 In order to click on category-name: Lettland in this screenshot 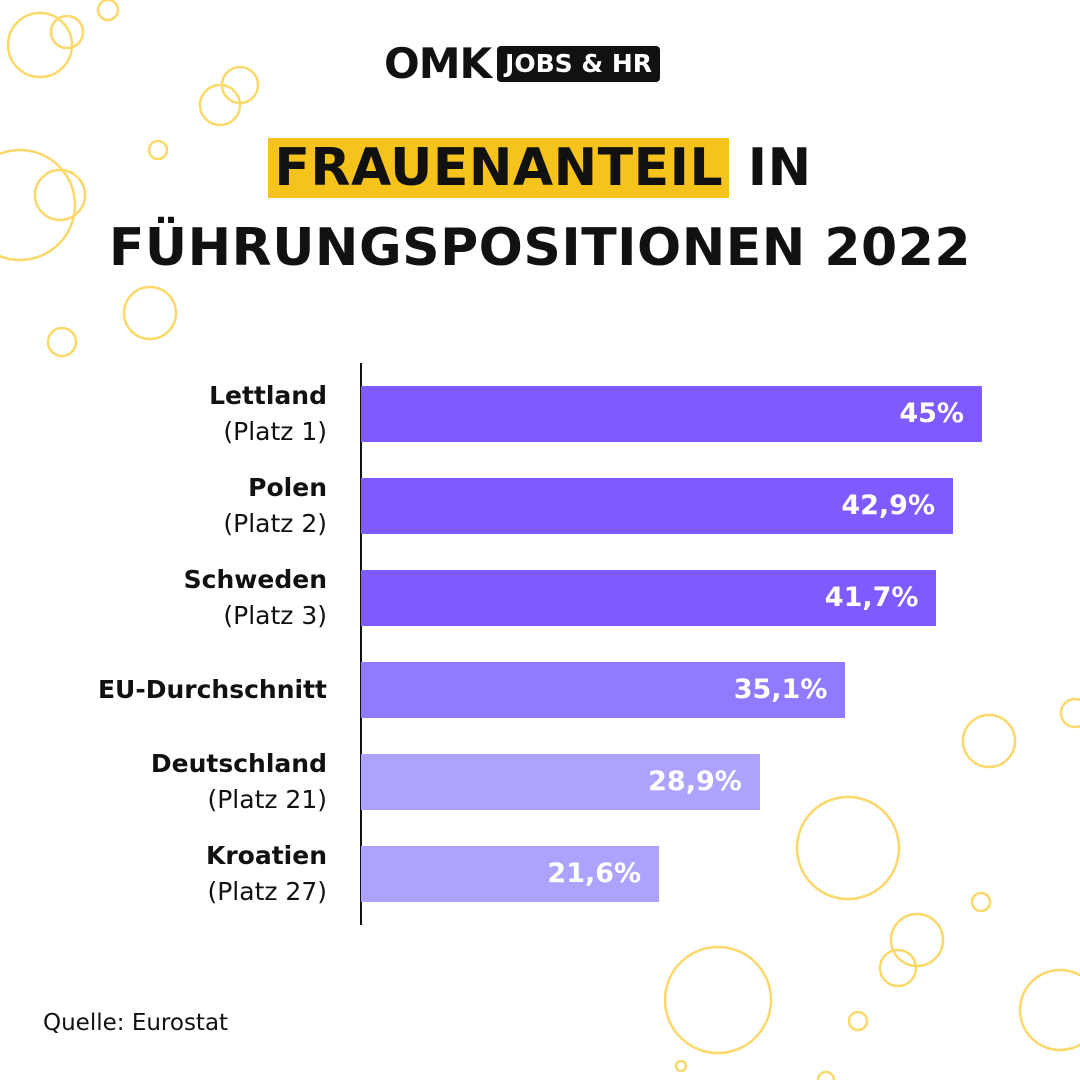, I will do `click(268, 395)`.